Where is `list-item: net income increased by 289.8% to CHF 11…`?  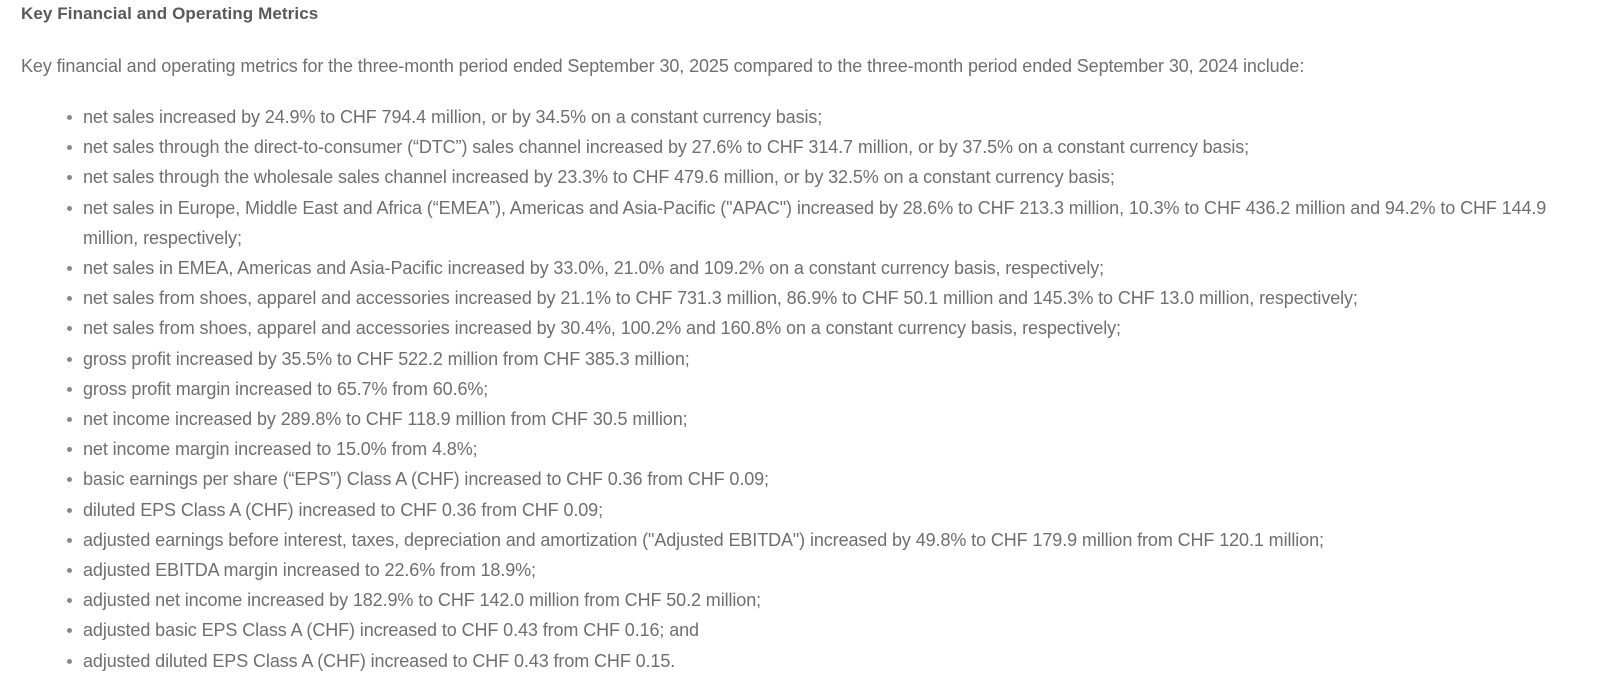 list-item: net income increased by 289.8% to CHF 11… is located at coordinates (825, 419).